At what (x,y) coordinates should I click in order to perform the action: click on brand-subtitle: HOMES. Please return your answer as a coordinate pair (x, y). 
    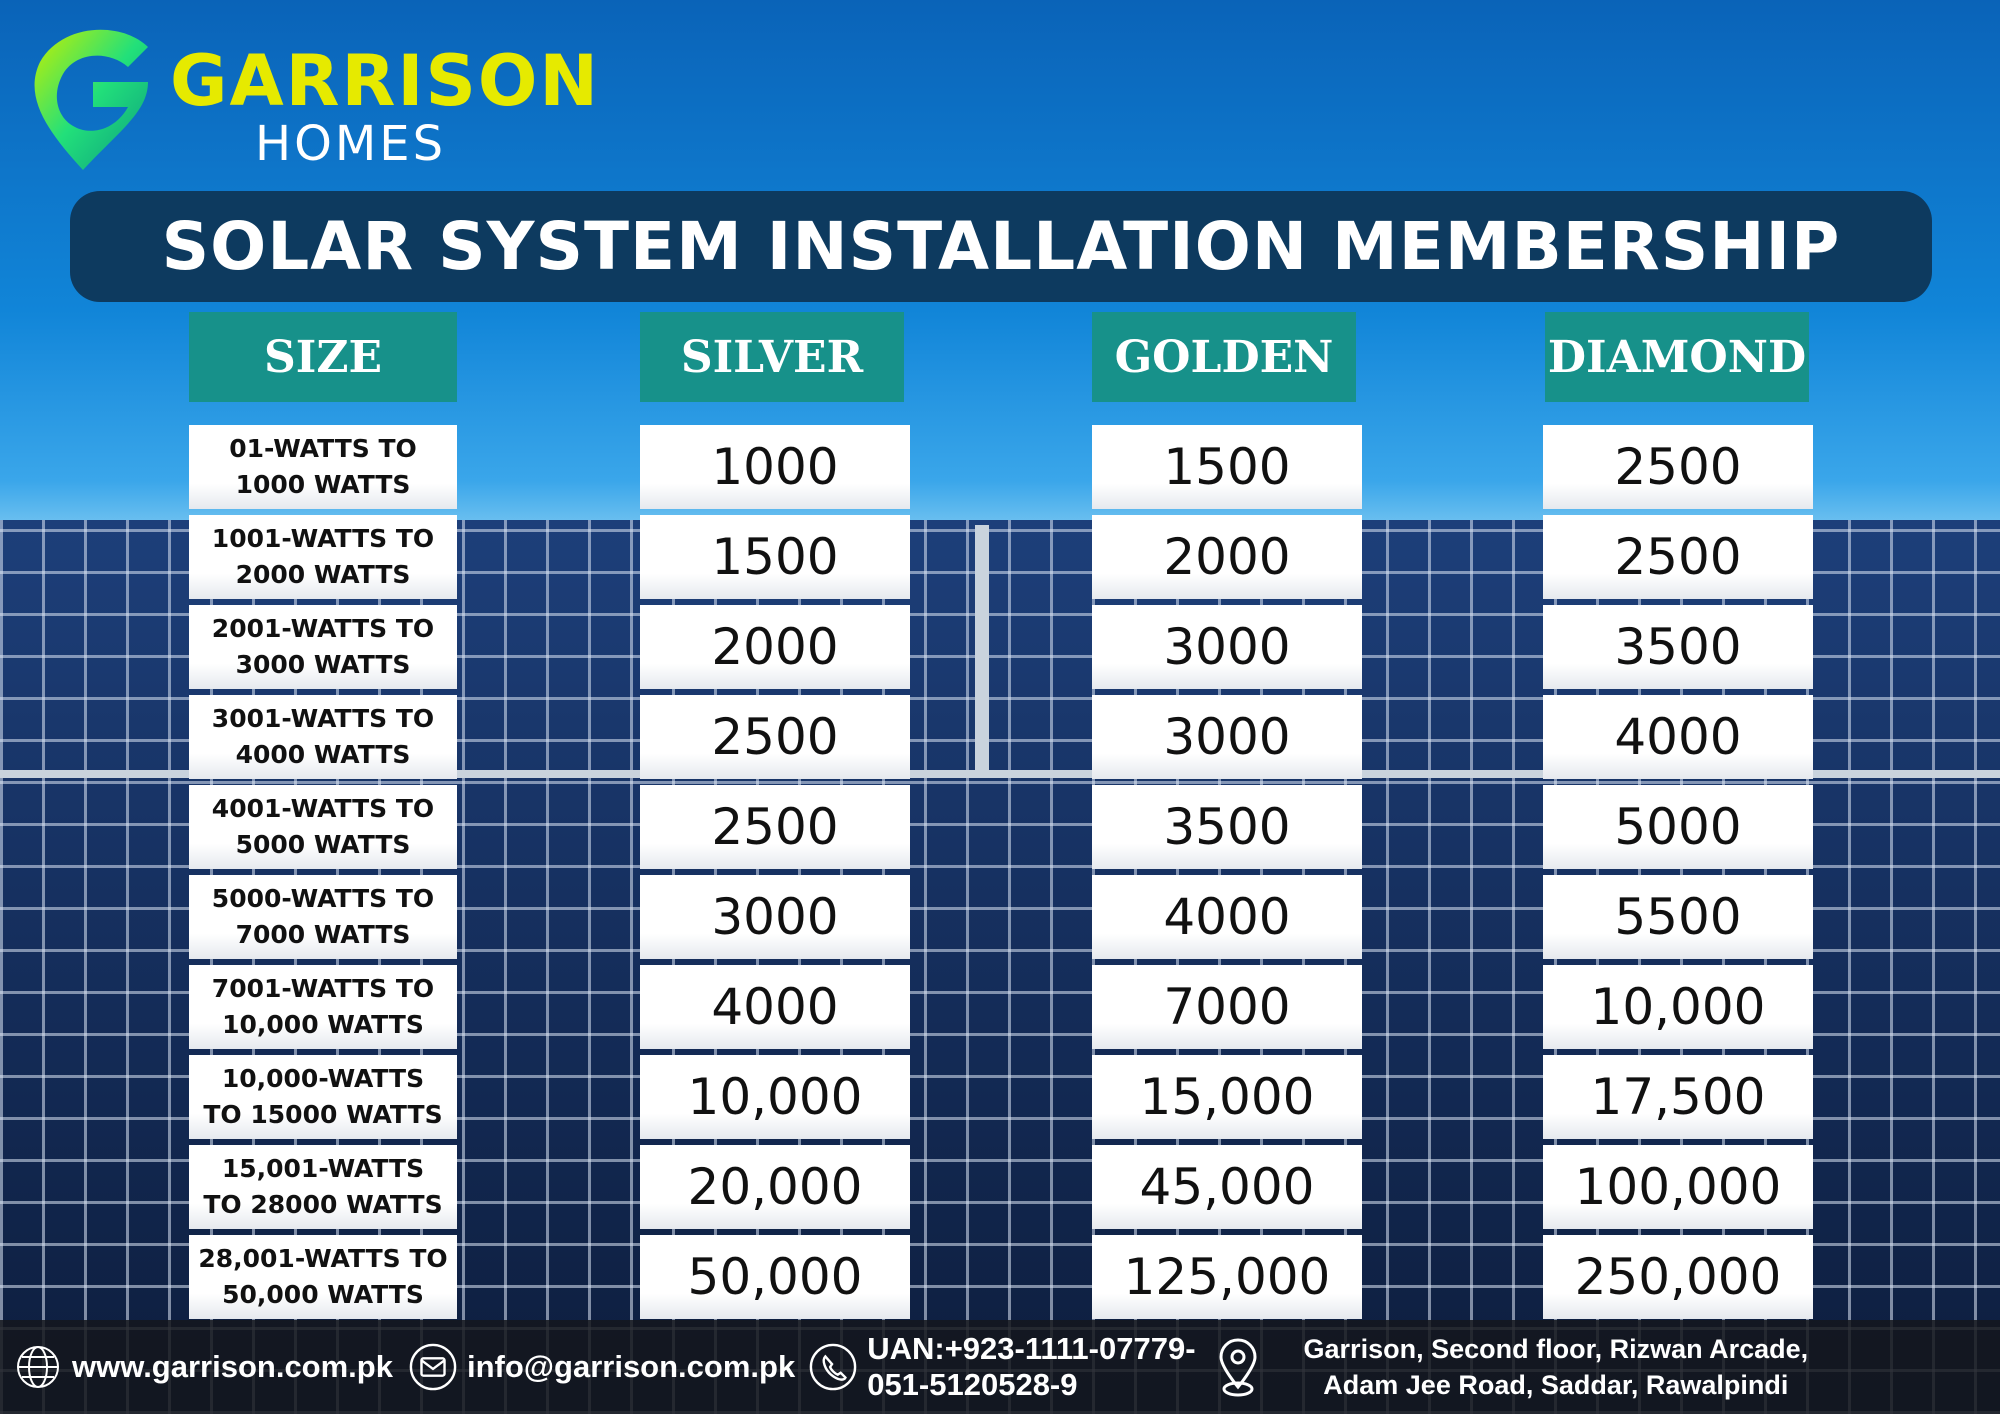
    Looking at the image, I should click on (351, 144).